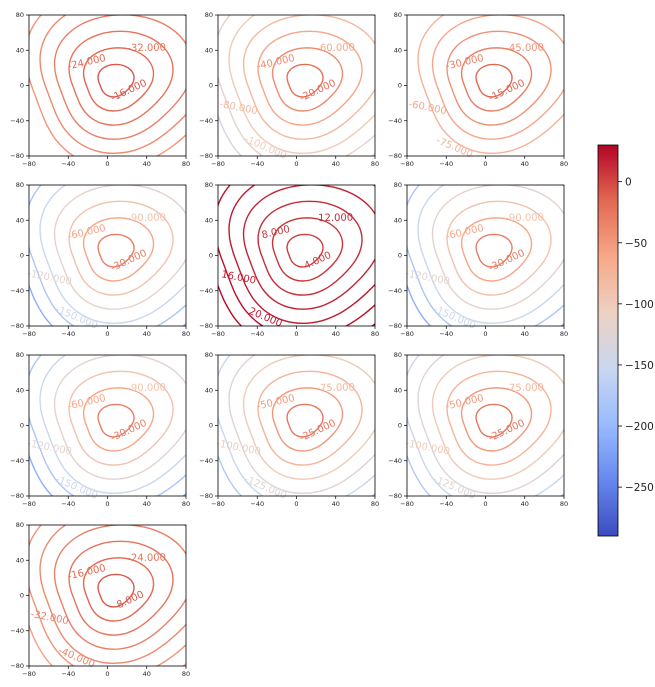  I want to click on contour-label: -90.000, so click(524, 219).